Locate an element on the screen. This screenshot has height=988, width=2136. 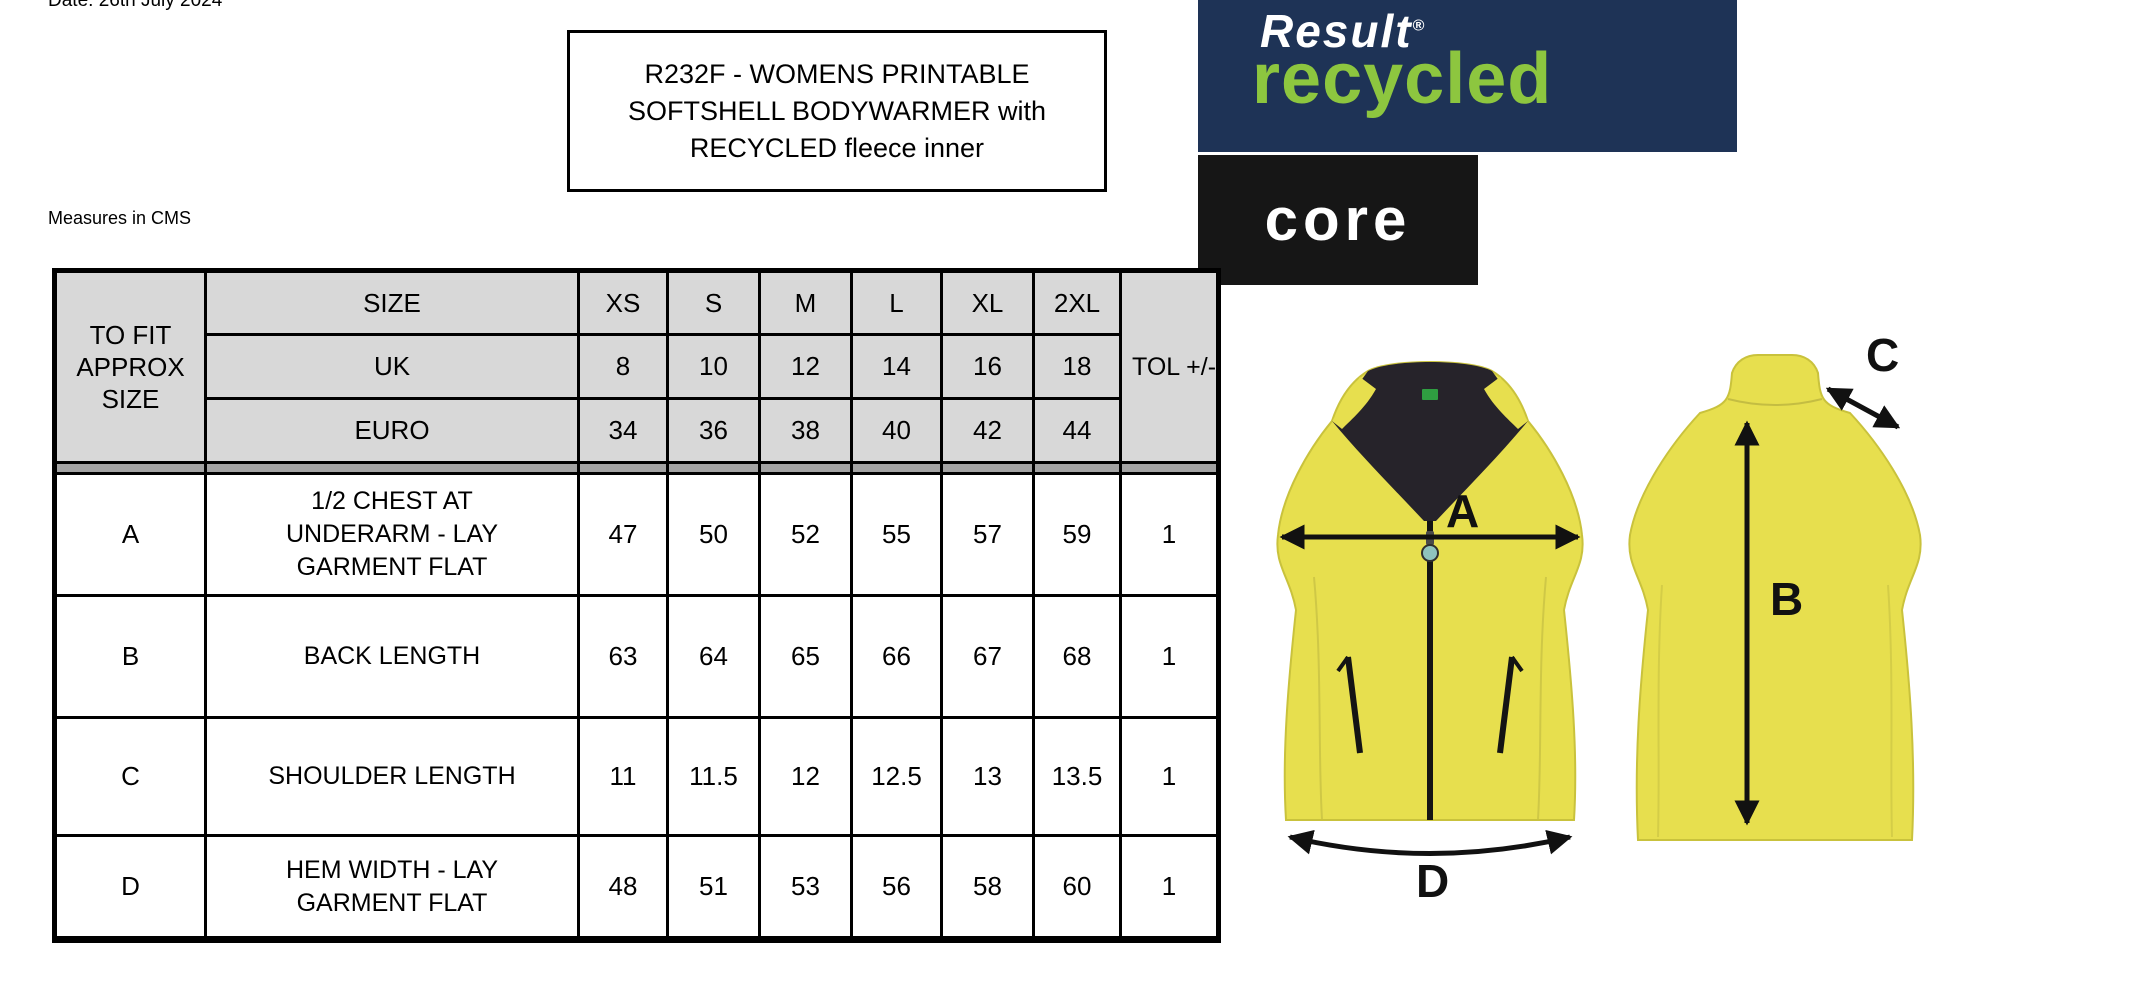
size-header-cell: 12 is located at coordinates (805, 366).